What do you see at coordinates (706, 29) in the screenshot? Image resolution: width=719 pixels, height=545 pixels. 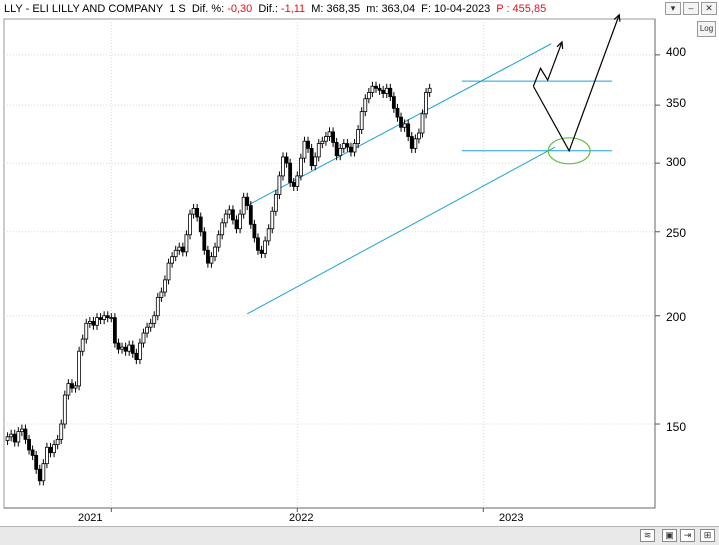 I see `log-scale-button: Log` at bounding box center [706, 29].